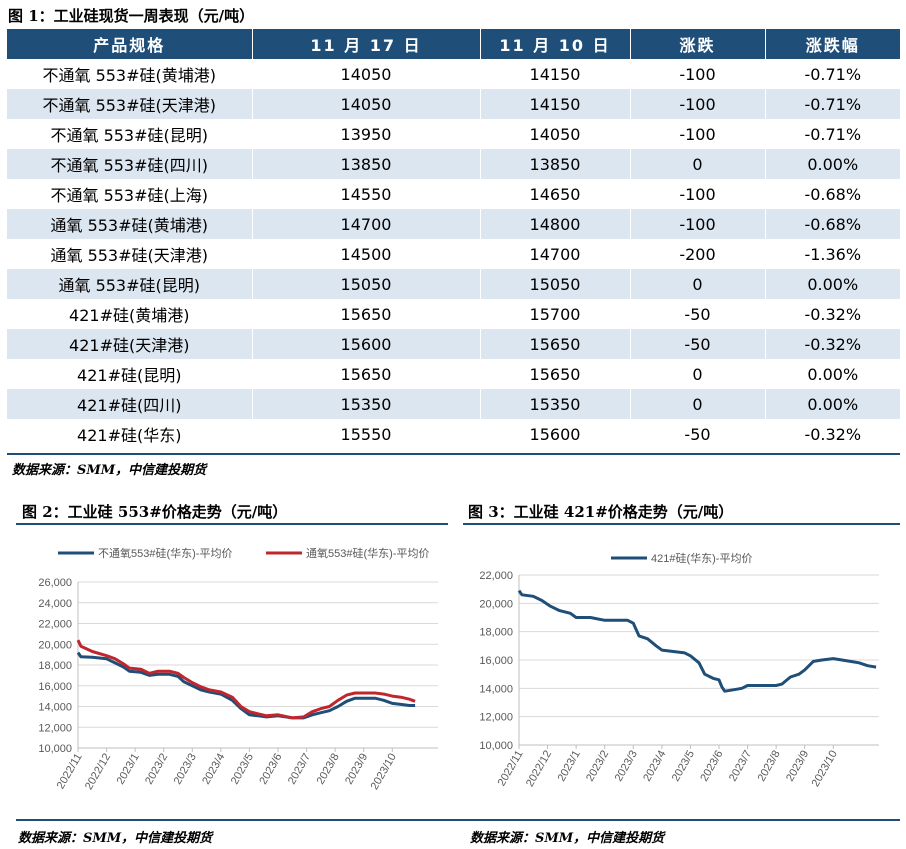 Image resolution: width=906 pixels, height=849 pixels. What do you see at coordinates (270, 769) in the screenshot?
I see `x-tick-label: 2023/6` at bounding box center [270, 769].